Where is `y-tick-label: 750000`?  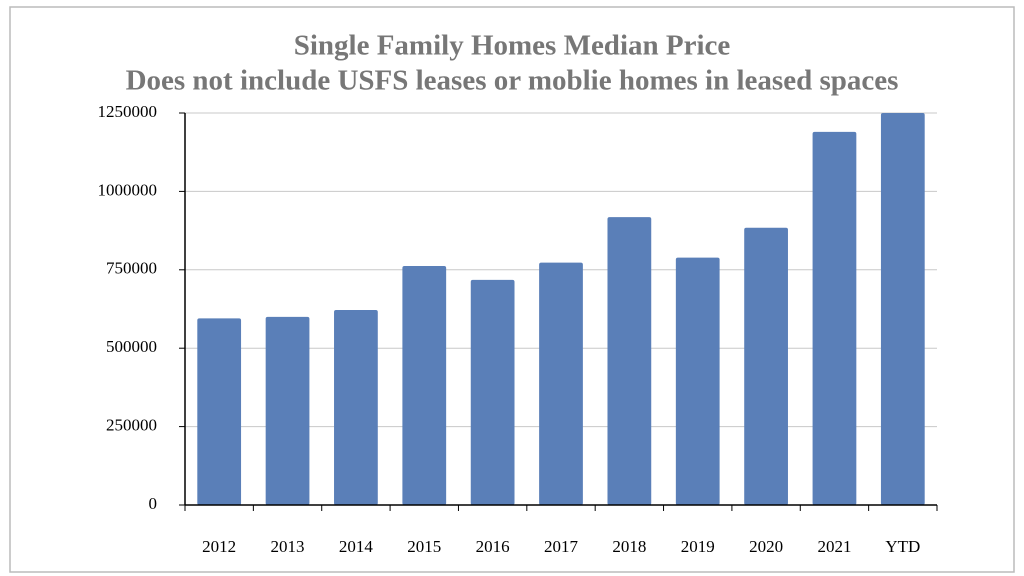 y-tick-label: 750000 is located at coordinates (131, 268).